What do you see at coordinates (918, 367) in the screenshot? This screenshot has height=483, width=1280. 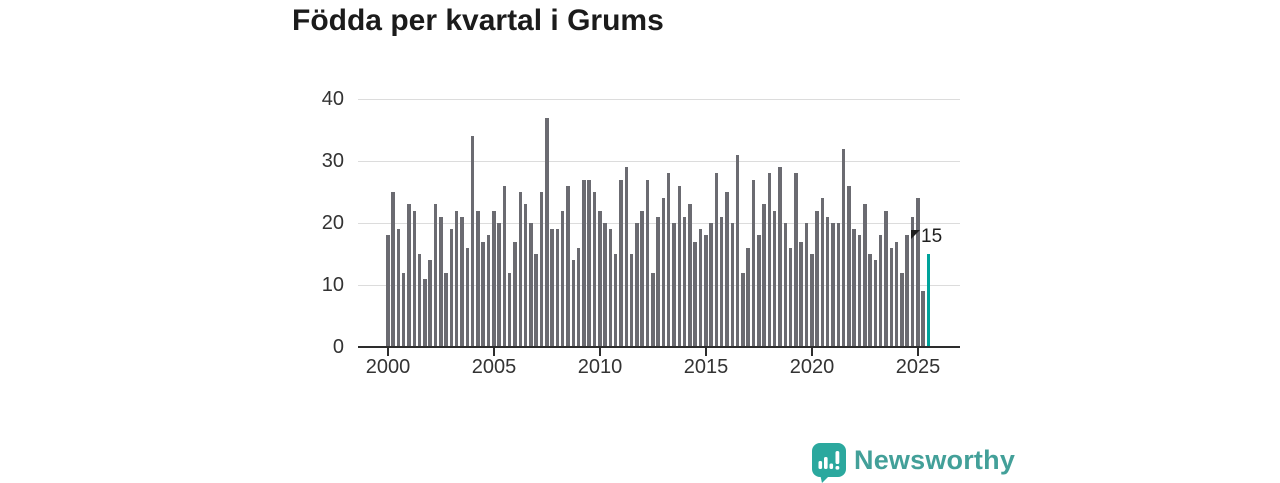 I see `x-axis-tick-label: 2025` at bounding box center [918, 367].